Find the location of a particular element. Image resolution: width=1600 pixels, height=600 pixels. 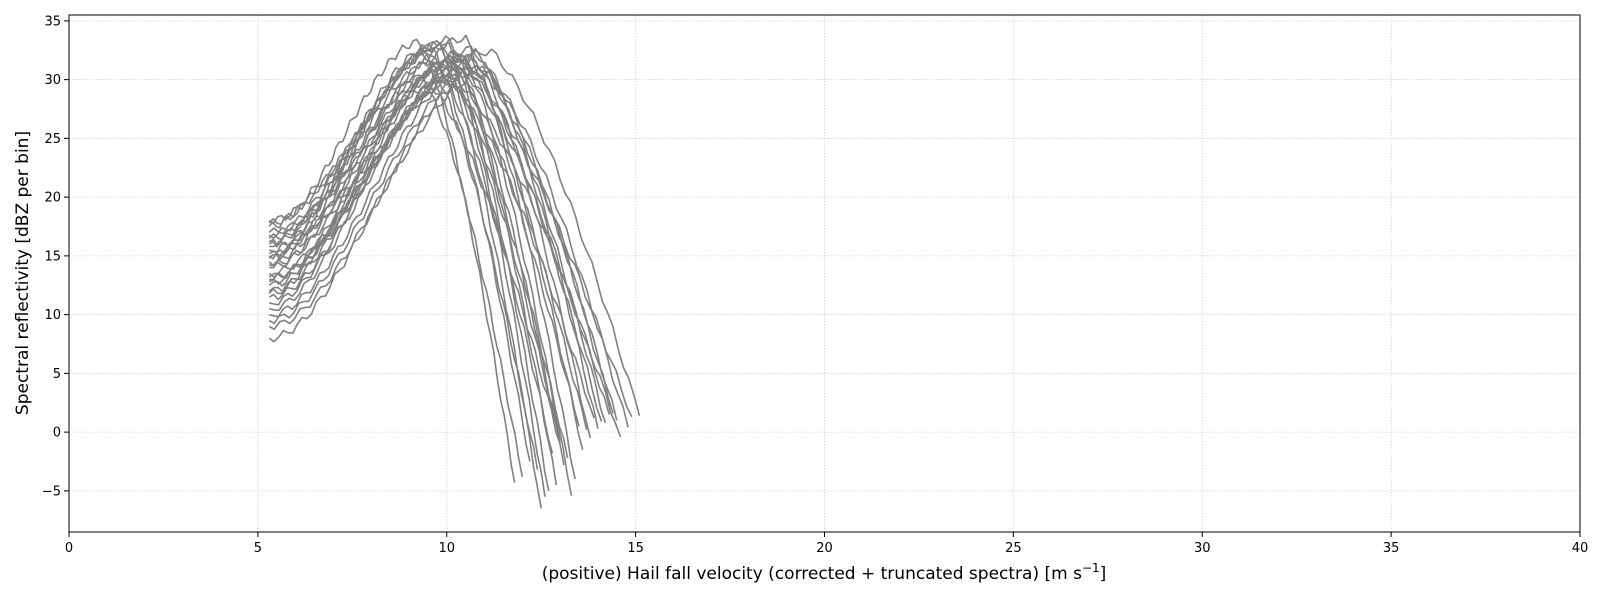

x-tick-label: 0 is located at coordinates (69, 548).